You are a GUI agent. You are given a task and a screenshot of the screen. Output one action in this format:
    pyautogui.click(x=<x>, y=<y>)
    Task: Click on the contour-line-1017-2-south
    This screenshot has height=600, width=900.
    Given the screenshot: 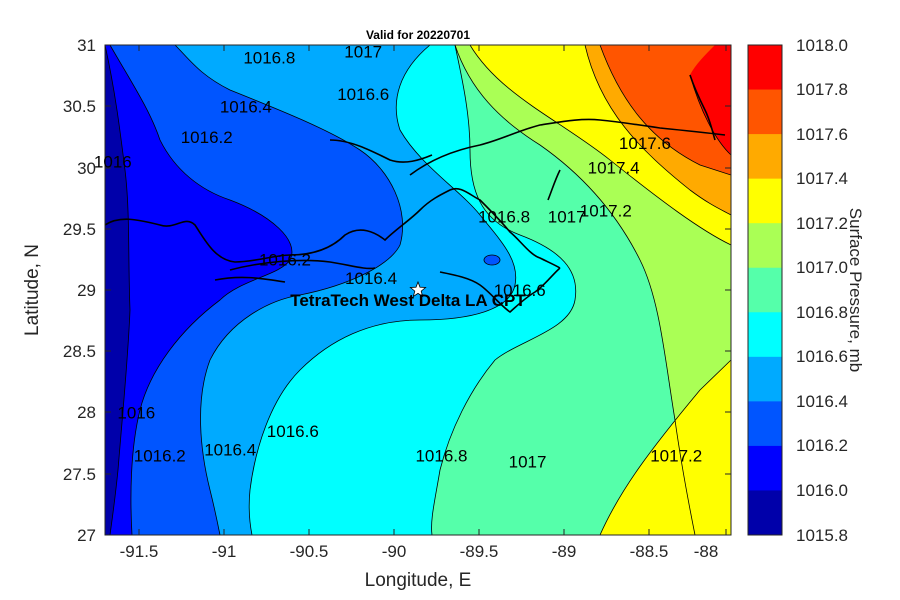 What is the action you would take?
    pyautogui.click(x=665, y=447)
    